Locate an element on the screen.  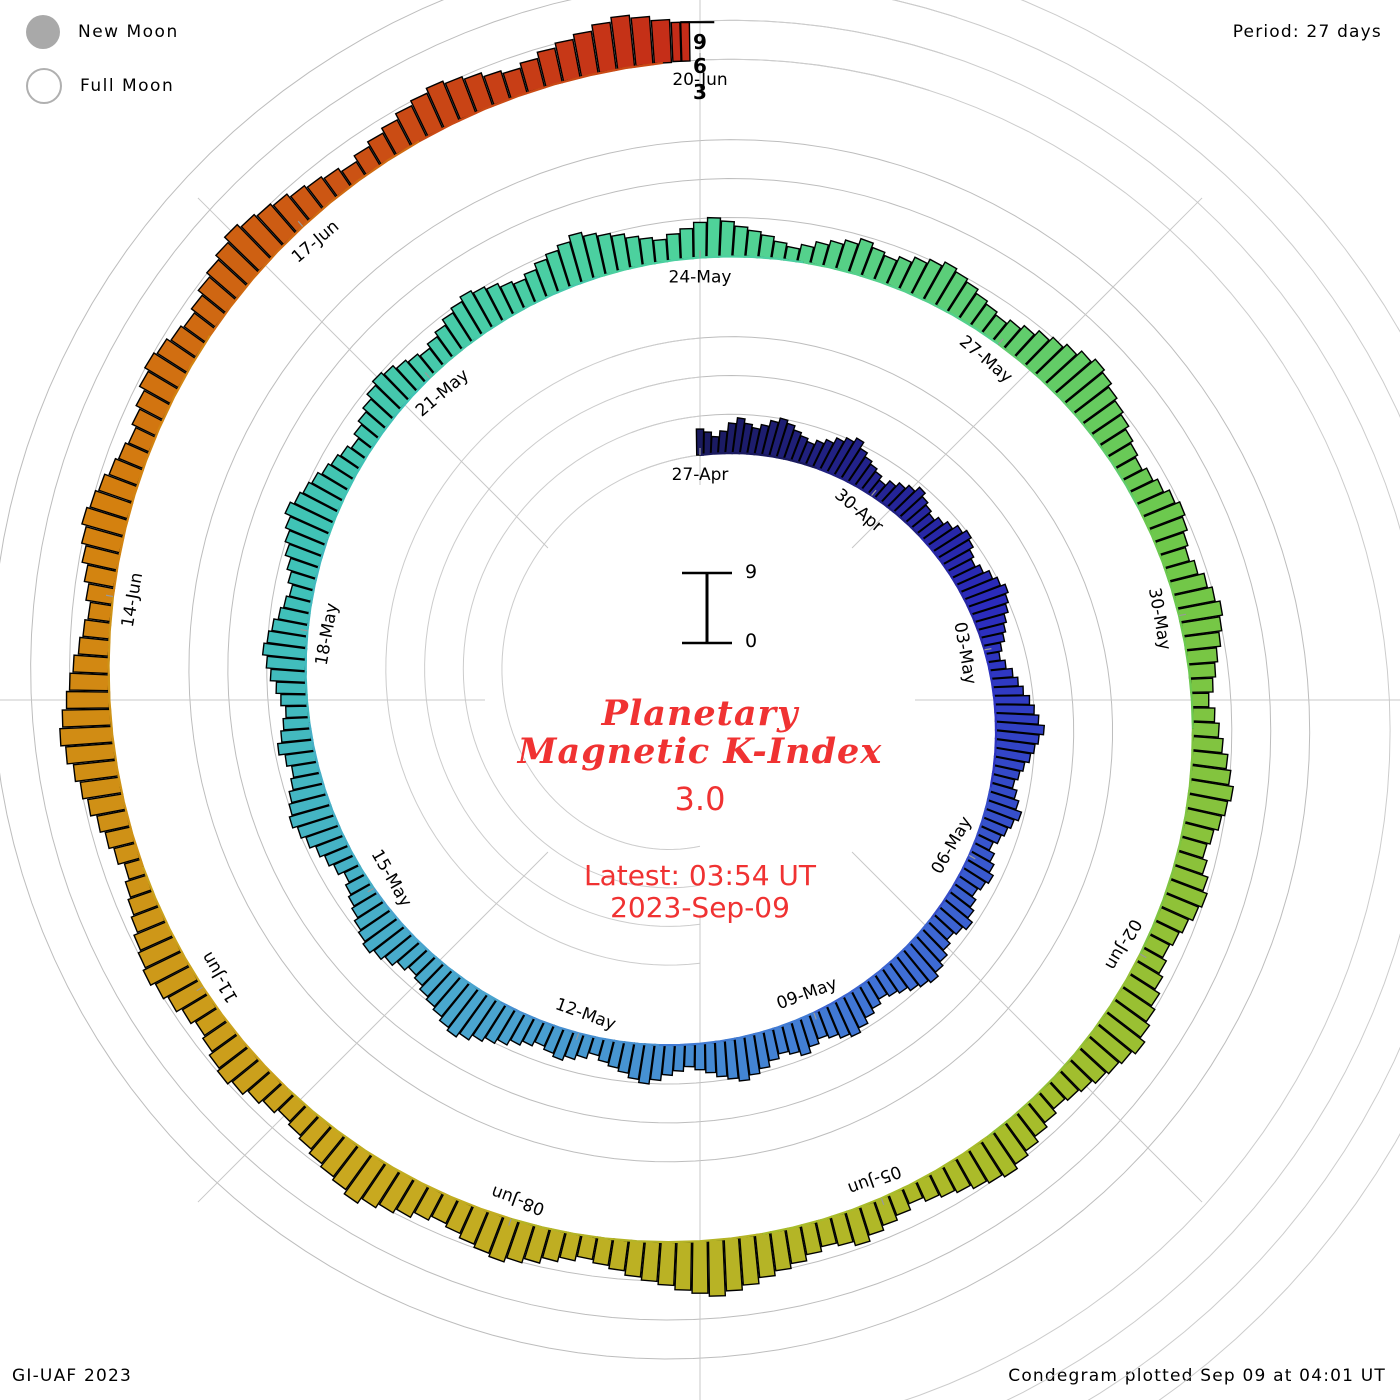
latest-time-label: Latest: 03:54 UT is located at coordinates (700, 875).